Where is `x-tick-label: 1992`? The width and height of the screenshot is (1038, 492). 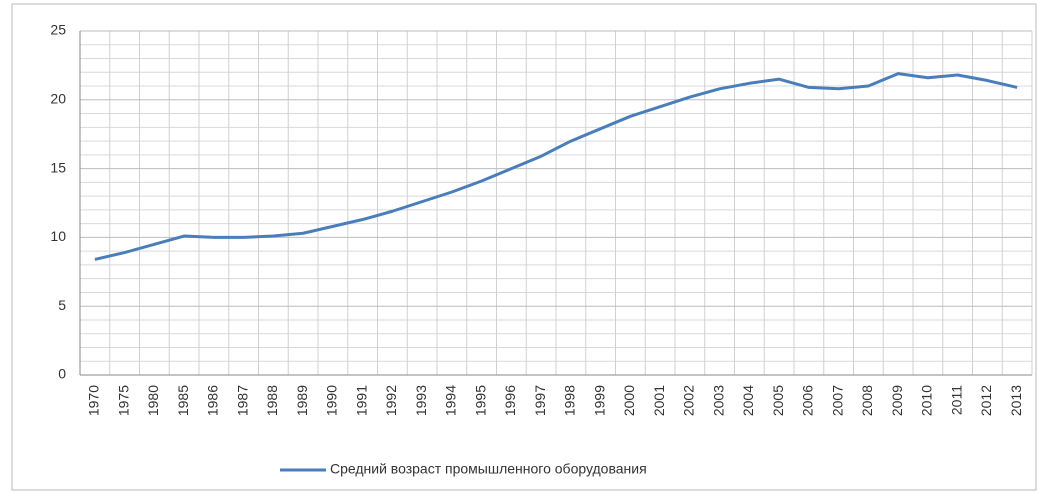 x-tick-label: 1992 is located at coordinates (391, 400).